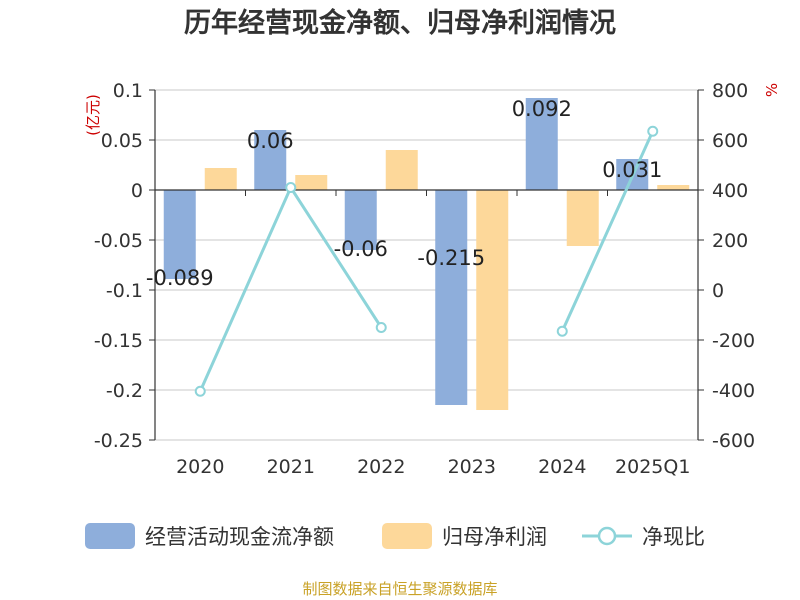  What do you see at coordinates (733, 391) in the screenshot?
I see `right-tick-label: -400` at bounding box center [733, 391].